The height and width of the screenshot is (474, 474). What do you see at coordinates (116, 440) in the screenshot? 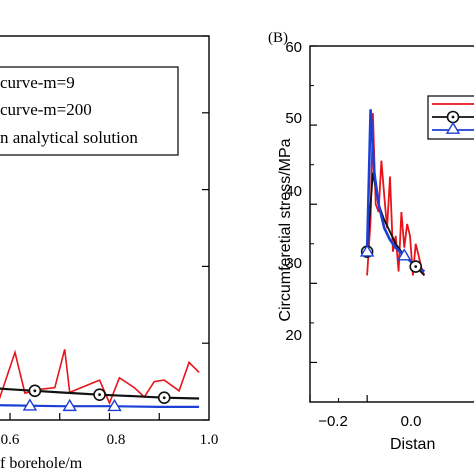
I see `panel-a-x-tick-label-0.8: 0.8` at bounding box center [116, 440].